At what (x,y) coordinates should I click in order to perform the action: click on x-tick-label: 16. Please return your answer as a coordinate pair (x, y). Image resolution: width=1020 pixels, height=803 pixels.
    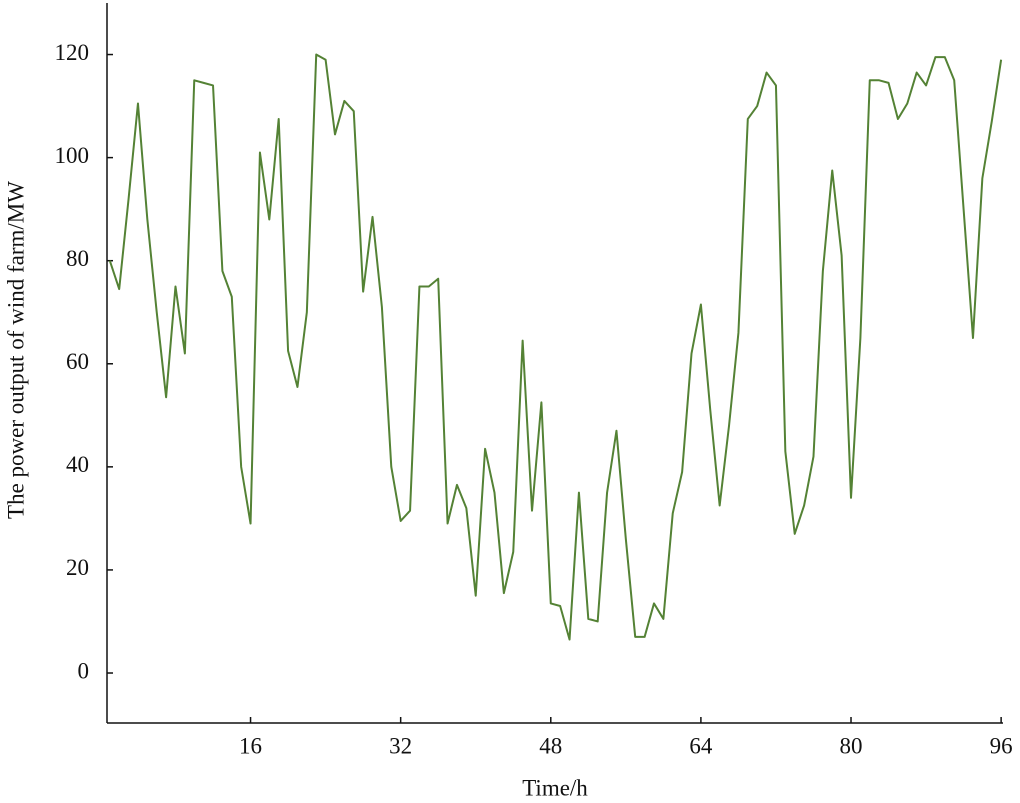
    Looking at the image, I should click on (250, 745).